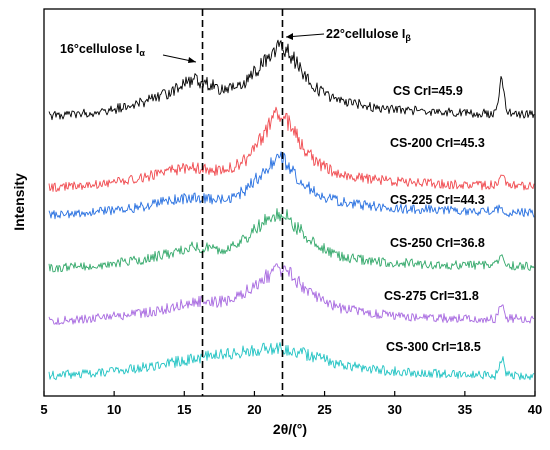 Image resolution: width=550 pixels, height=450 pixels. Describe the element at coordinates (192, 60) in the screenshot. I see `annotation-alpha-arrowhead` at that location.